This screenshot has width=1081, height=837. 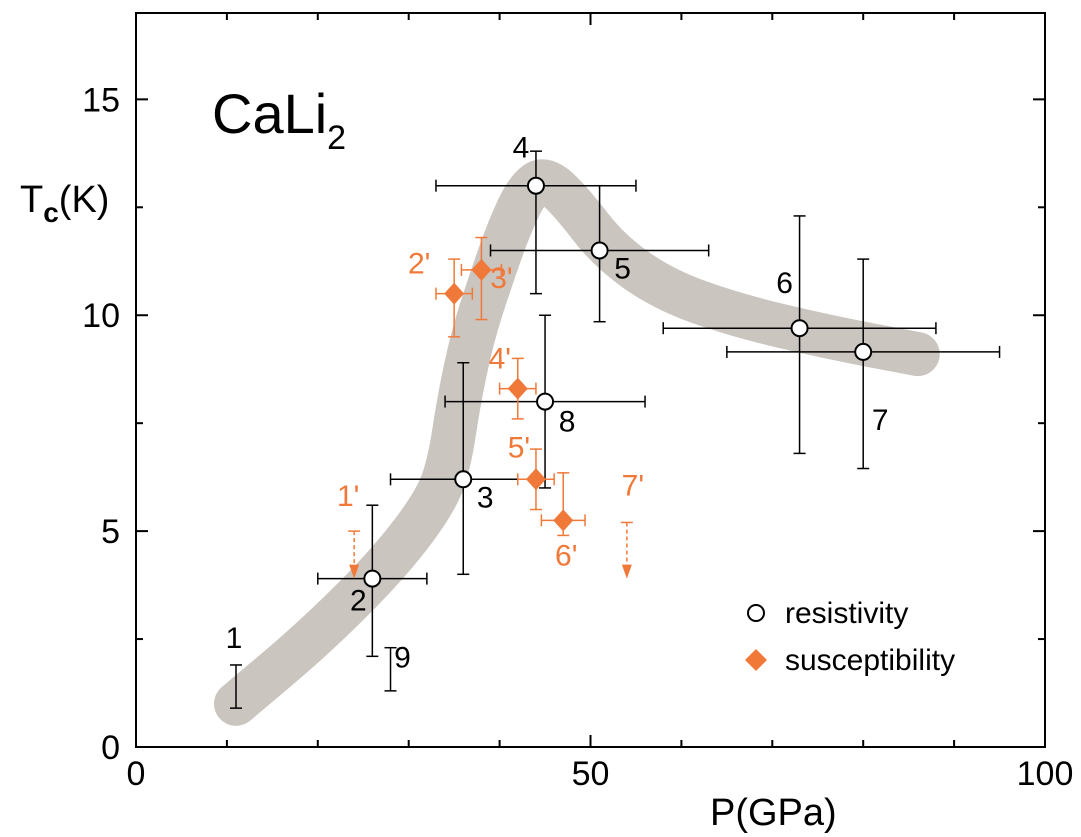 What do you see at coordinates (402, 658) in the screenshot?
I see `point-label-9: 9` at bounding box center [402, 658].